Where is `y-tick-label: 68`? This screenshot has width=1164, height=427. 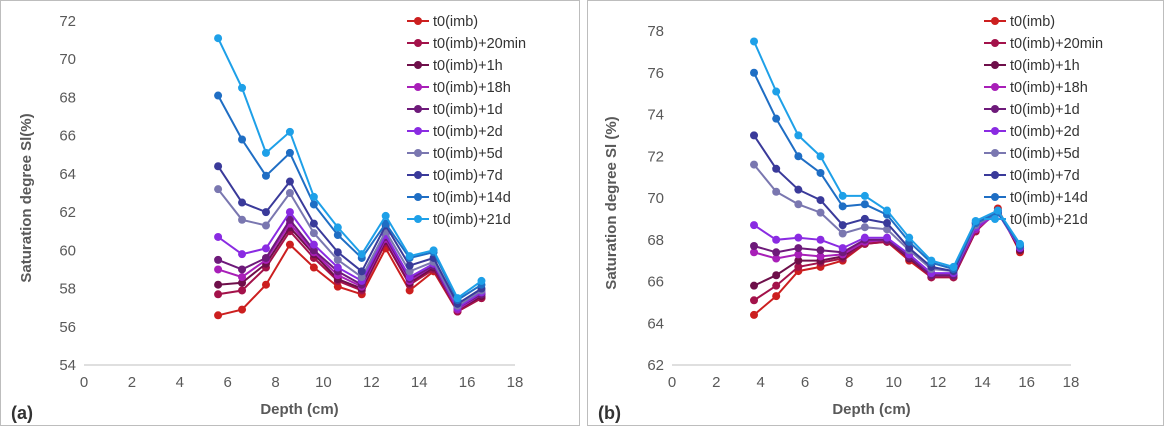 y-tick-label: 68 is located at coordinates (67, 97).